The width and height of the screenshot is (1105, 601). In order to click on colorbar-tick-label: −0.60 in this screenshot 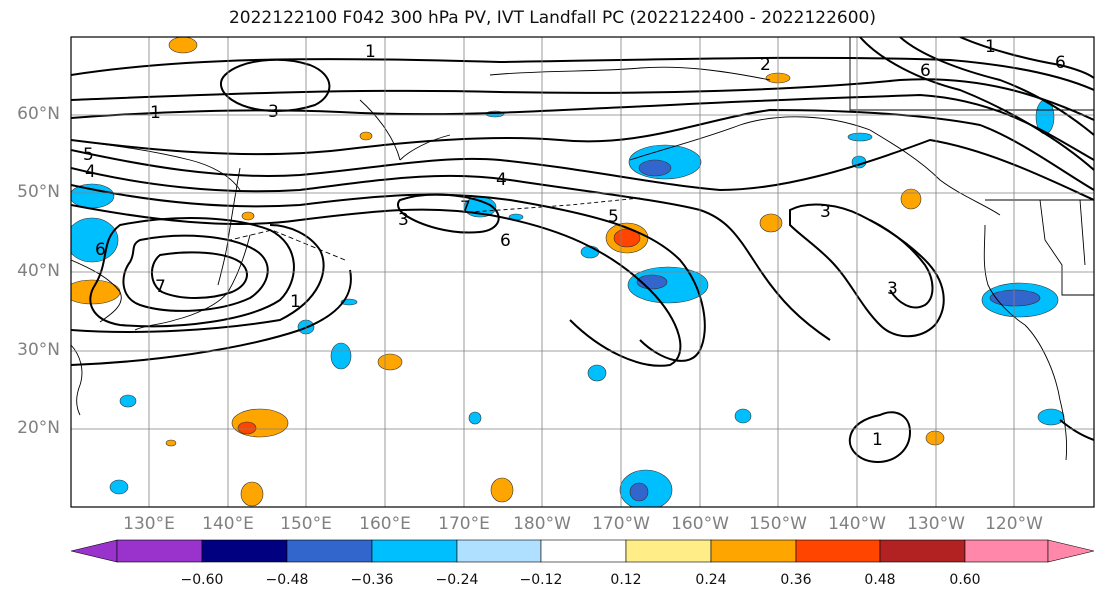, I will do `click(202, 580)`.